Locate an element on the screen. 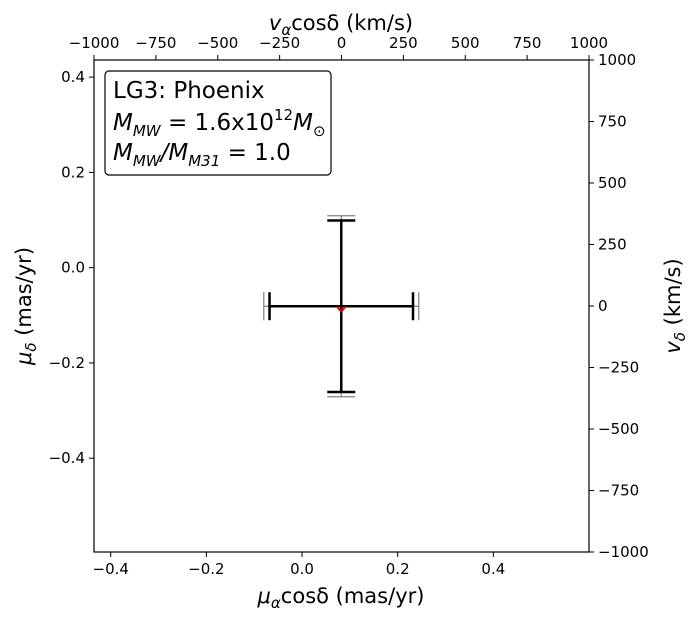 The width and height of the screenshot is (696, 620). annotation-ratio: MMW/MM31 = 1.0 is located at coordinates (202, 155).